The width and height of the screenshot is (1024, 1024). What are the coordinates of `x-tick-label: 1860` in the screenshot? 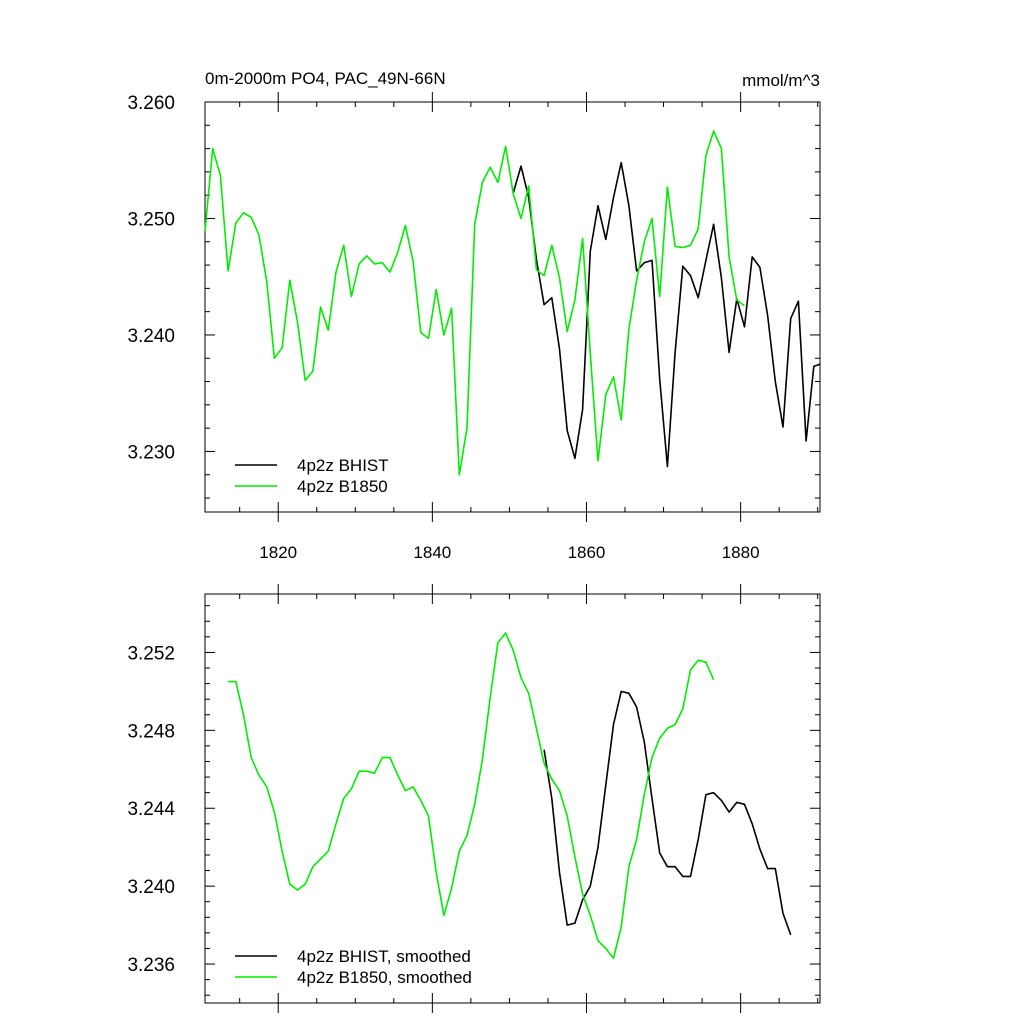 It's located at (587, 552).